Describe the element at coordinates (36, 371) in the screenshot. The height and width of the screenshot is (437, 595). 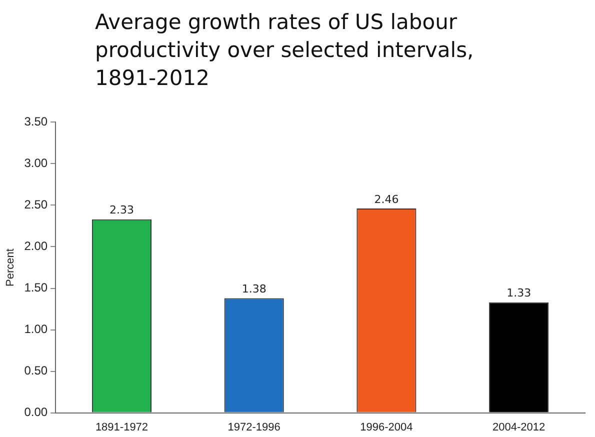
I see `y-tick-label: 0.50` at that location.